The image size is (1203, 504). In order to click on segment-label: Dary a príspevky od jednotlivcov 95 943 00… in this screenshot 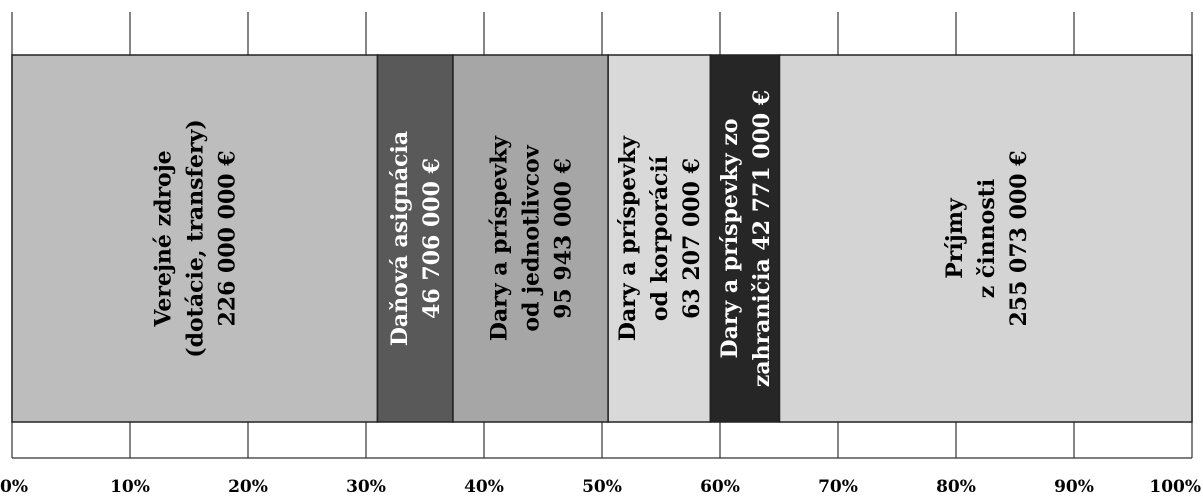, I will do `click(532, 238)`.